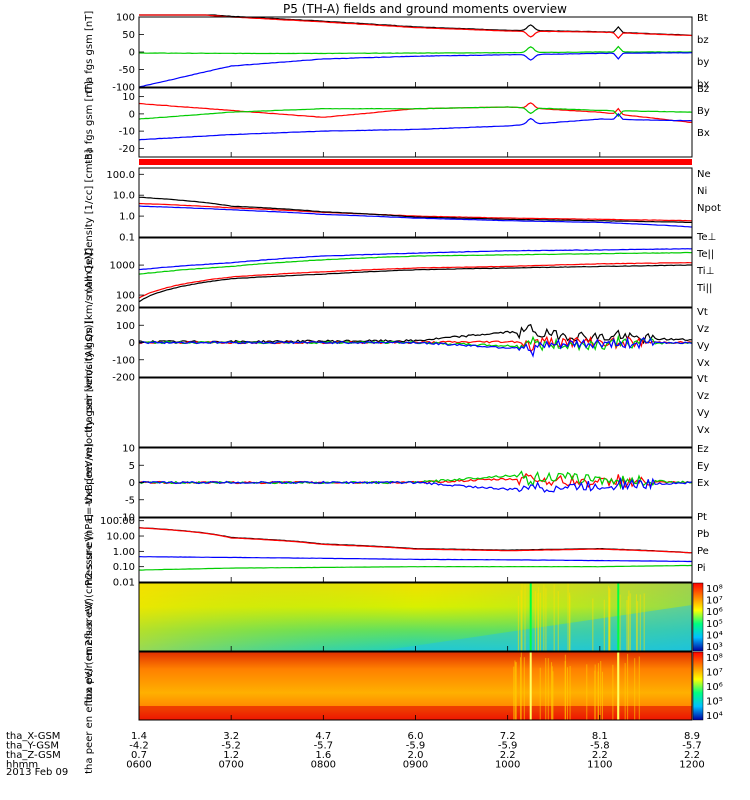 The width and height of the screenshot is (750, 800). I want to click on y-tick-label: 5, so click(132, 466).